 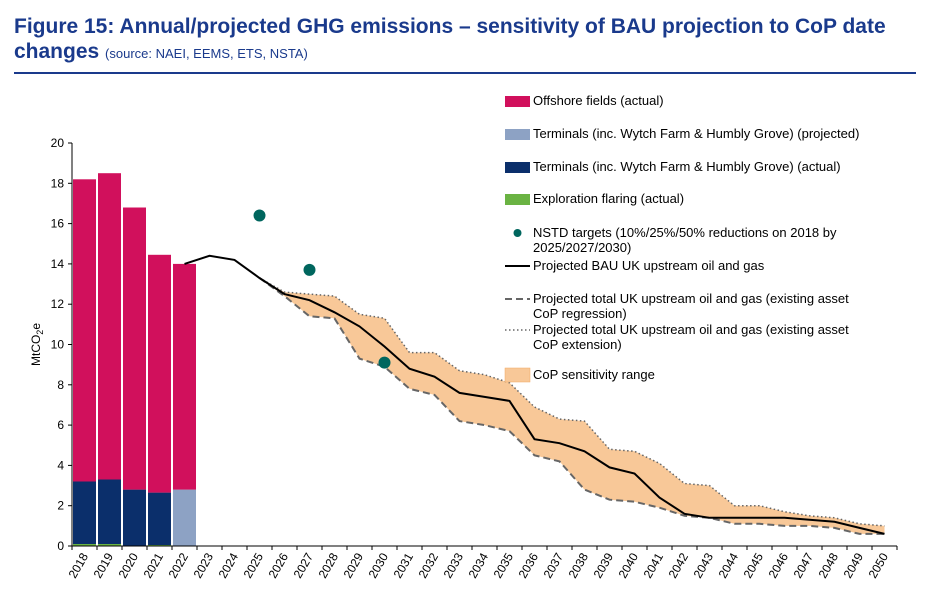 What do you see at coordinates (129, 565) in the screenshot?
I see `x-tick-label-2020: 2020` at bounding box center [129, 565].